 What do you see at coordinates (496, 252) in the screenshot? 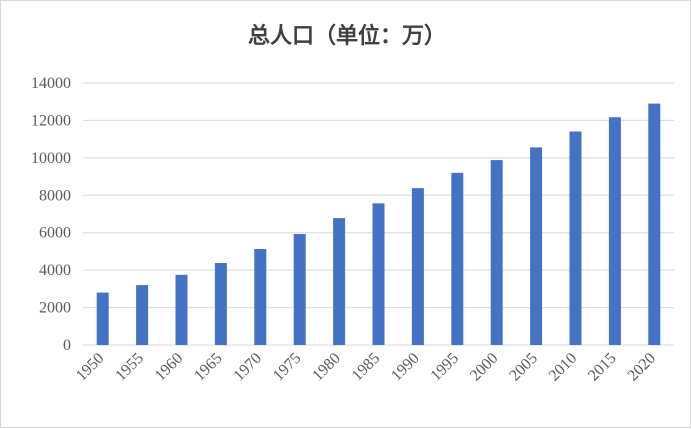
I see `bar-2000` at bounding box center [496, 252].